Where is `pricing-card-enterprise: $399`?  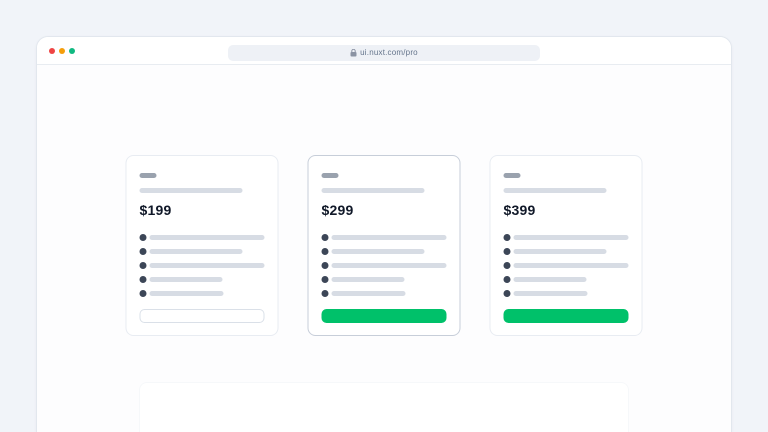 pricing-card-enterprise: $399 is located at coordinates (566, 245).